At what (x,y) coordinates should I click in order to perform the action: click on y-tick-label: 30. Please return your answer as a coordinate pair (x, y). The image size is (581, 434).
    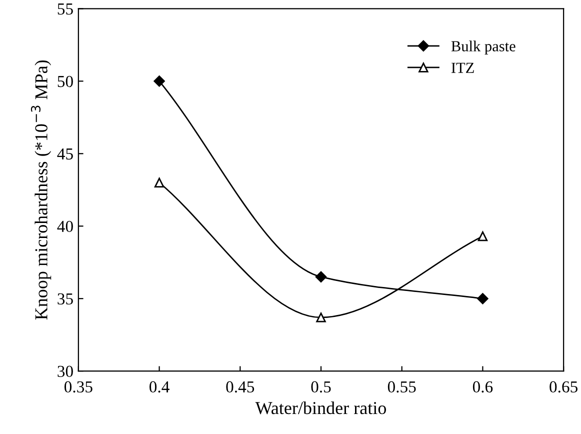
    Looking at the image, I should click on (65, 372).